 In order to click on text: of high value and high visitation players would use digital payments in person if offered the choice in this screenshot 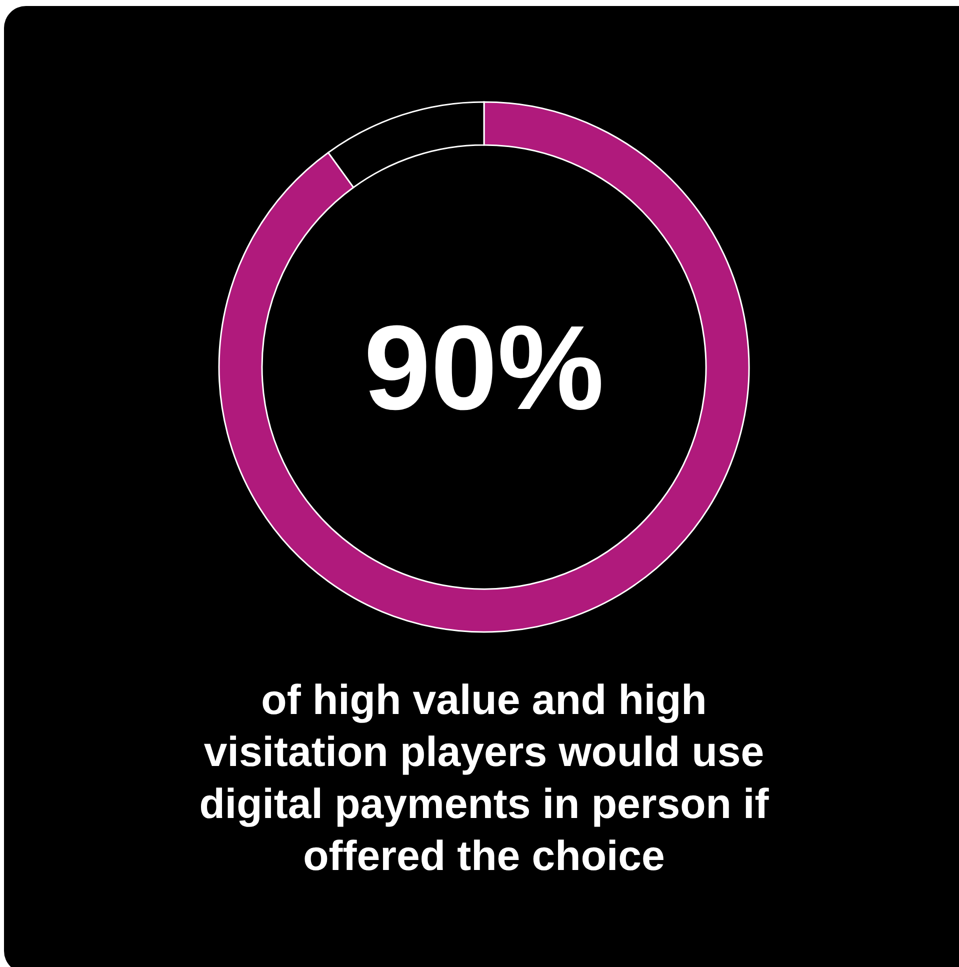, I will do `click(484, 777)`.